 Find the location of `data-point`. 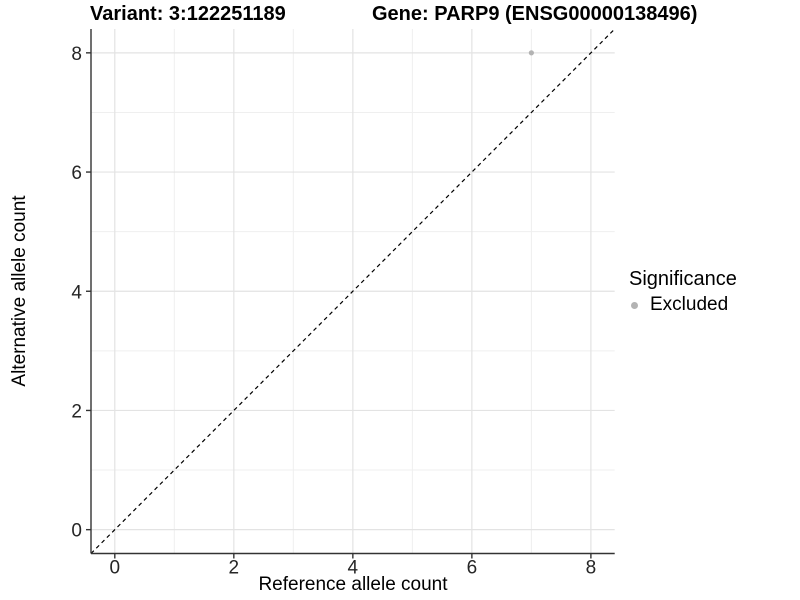

data-point is located at coordinates (531, 53).